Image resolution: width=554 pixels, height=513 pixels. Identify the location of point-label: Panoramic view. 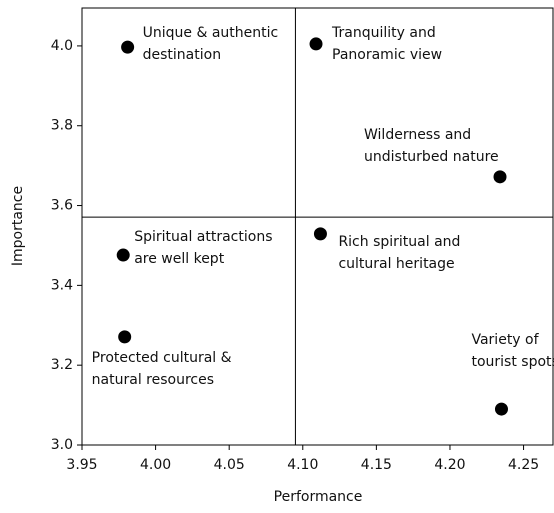
(387, 55).